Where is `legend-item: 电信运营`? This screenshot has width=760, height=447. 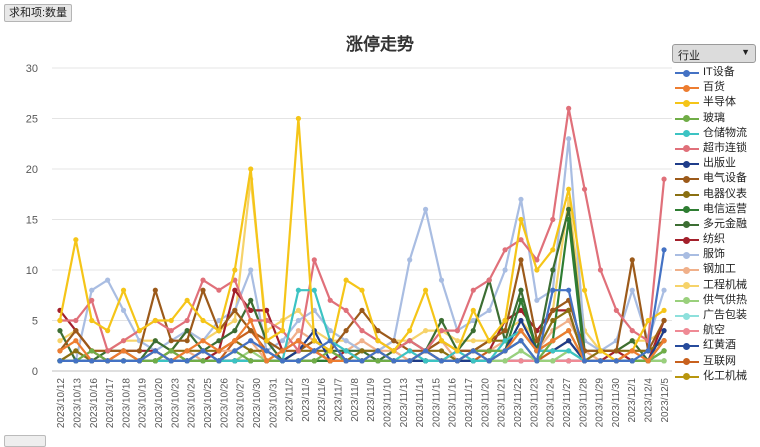
legend-item: 电信运营 is located at coordinates (716, 209).